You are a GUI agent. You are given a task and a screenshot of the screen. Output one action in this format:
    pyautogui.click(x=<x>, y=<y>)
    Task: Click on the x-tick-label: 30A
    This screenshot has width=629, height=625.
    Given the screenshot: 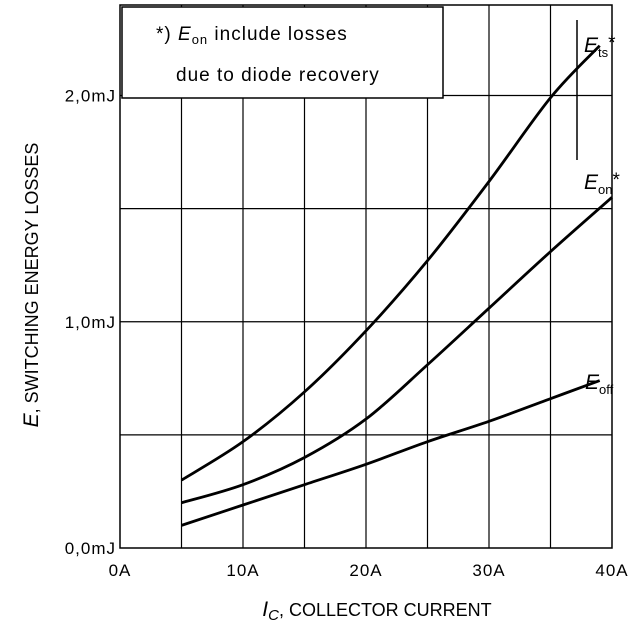 What is the action you would take?
    pyautogui.click(x=488, y=570)
    